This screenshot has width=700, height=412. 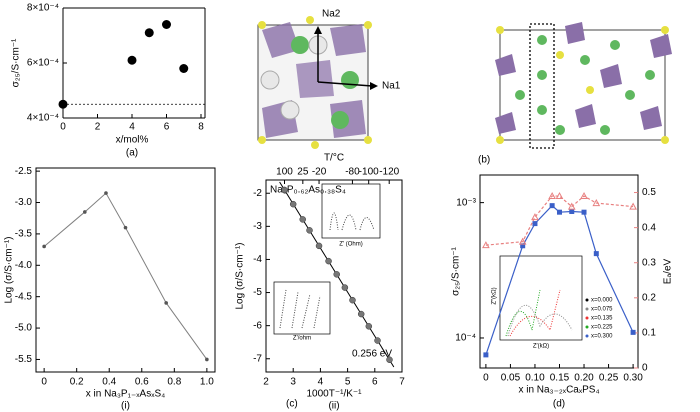 What do you see at coordinates (602, 319) in the screenshot?
I see `legend-entry: x=0.135` at bounding box center [602, 319].